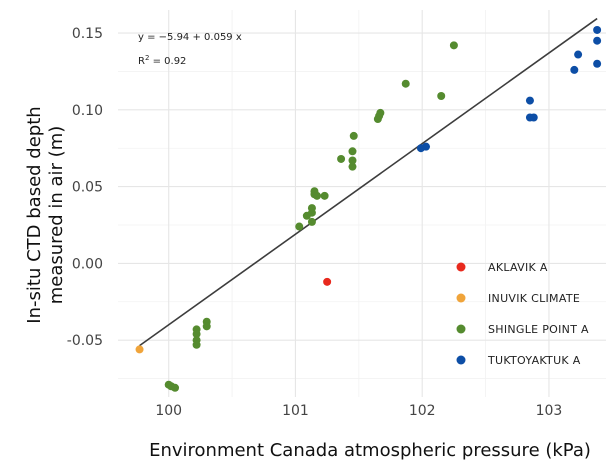  What do you see at coordinates (87, 188) in the screenshot?
I see `y-tick-label: 0.05` at bounding box center [87, 188].